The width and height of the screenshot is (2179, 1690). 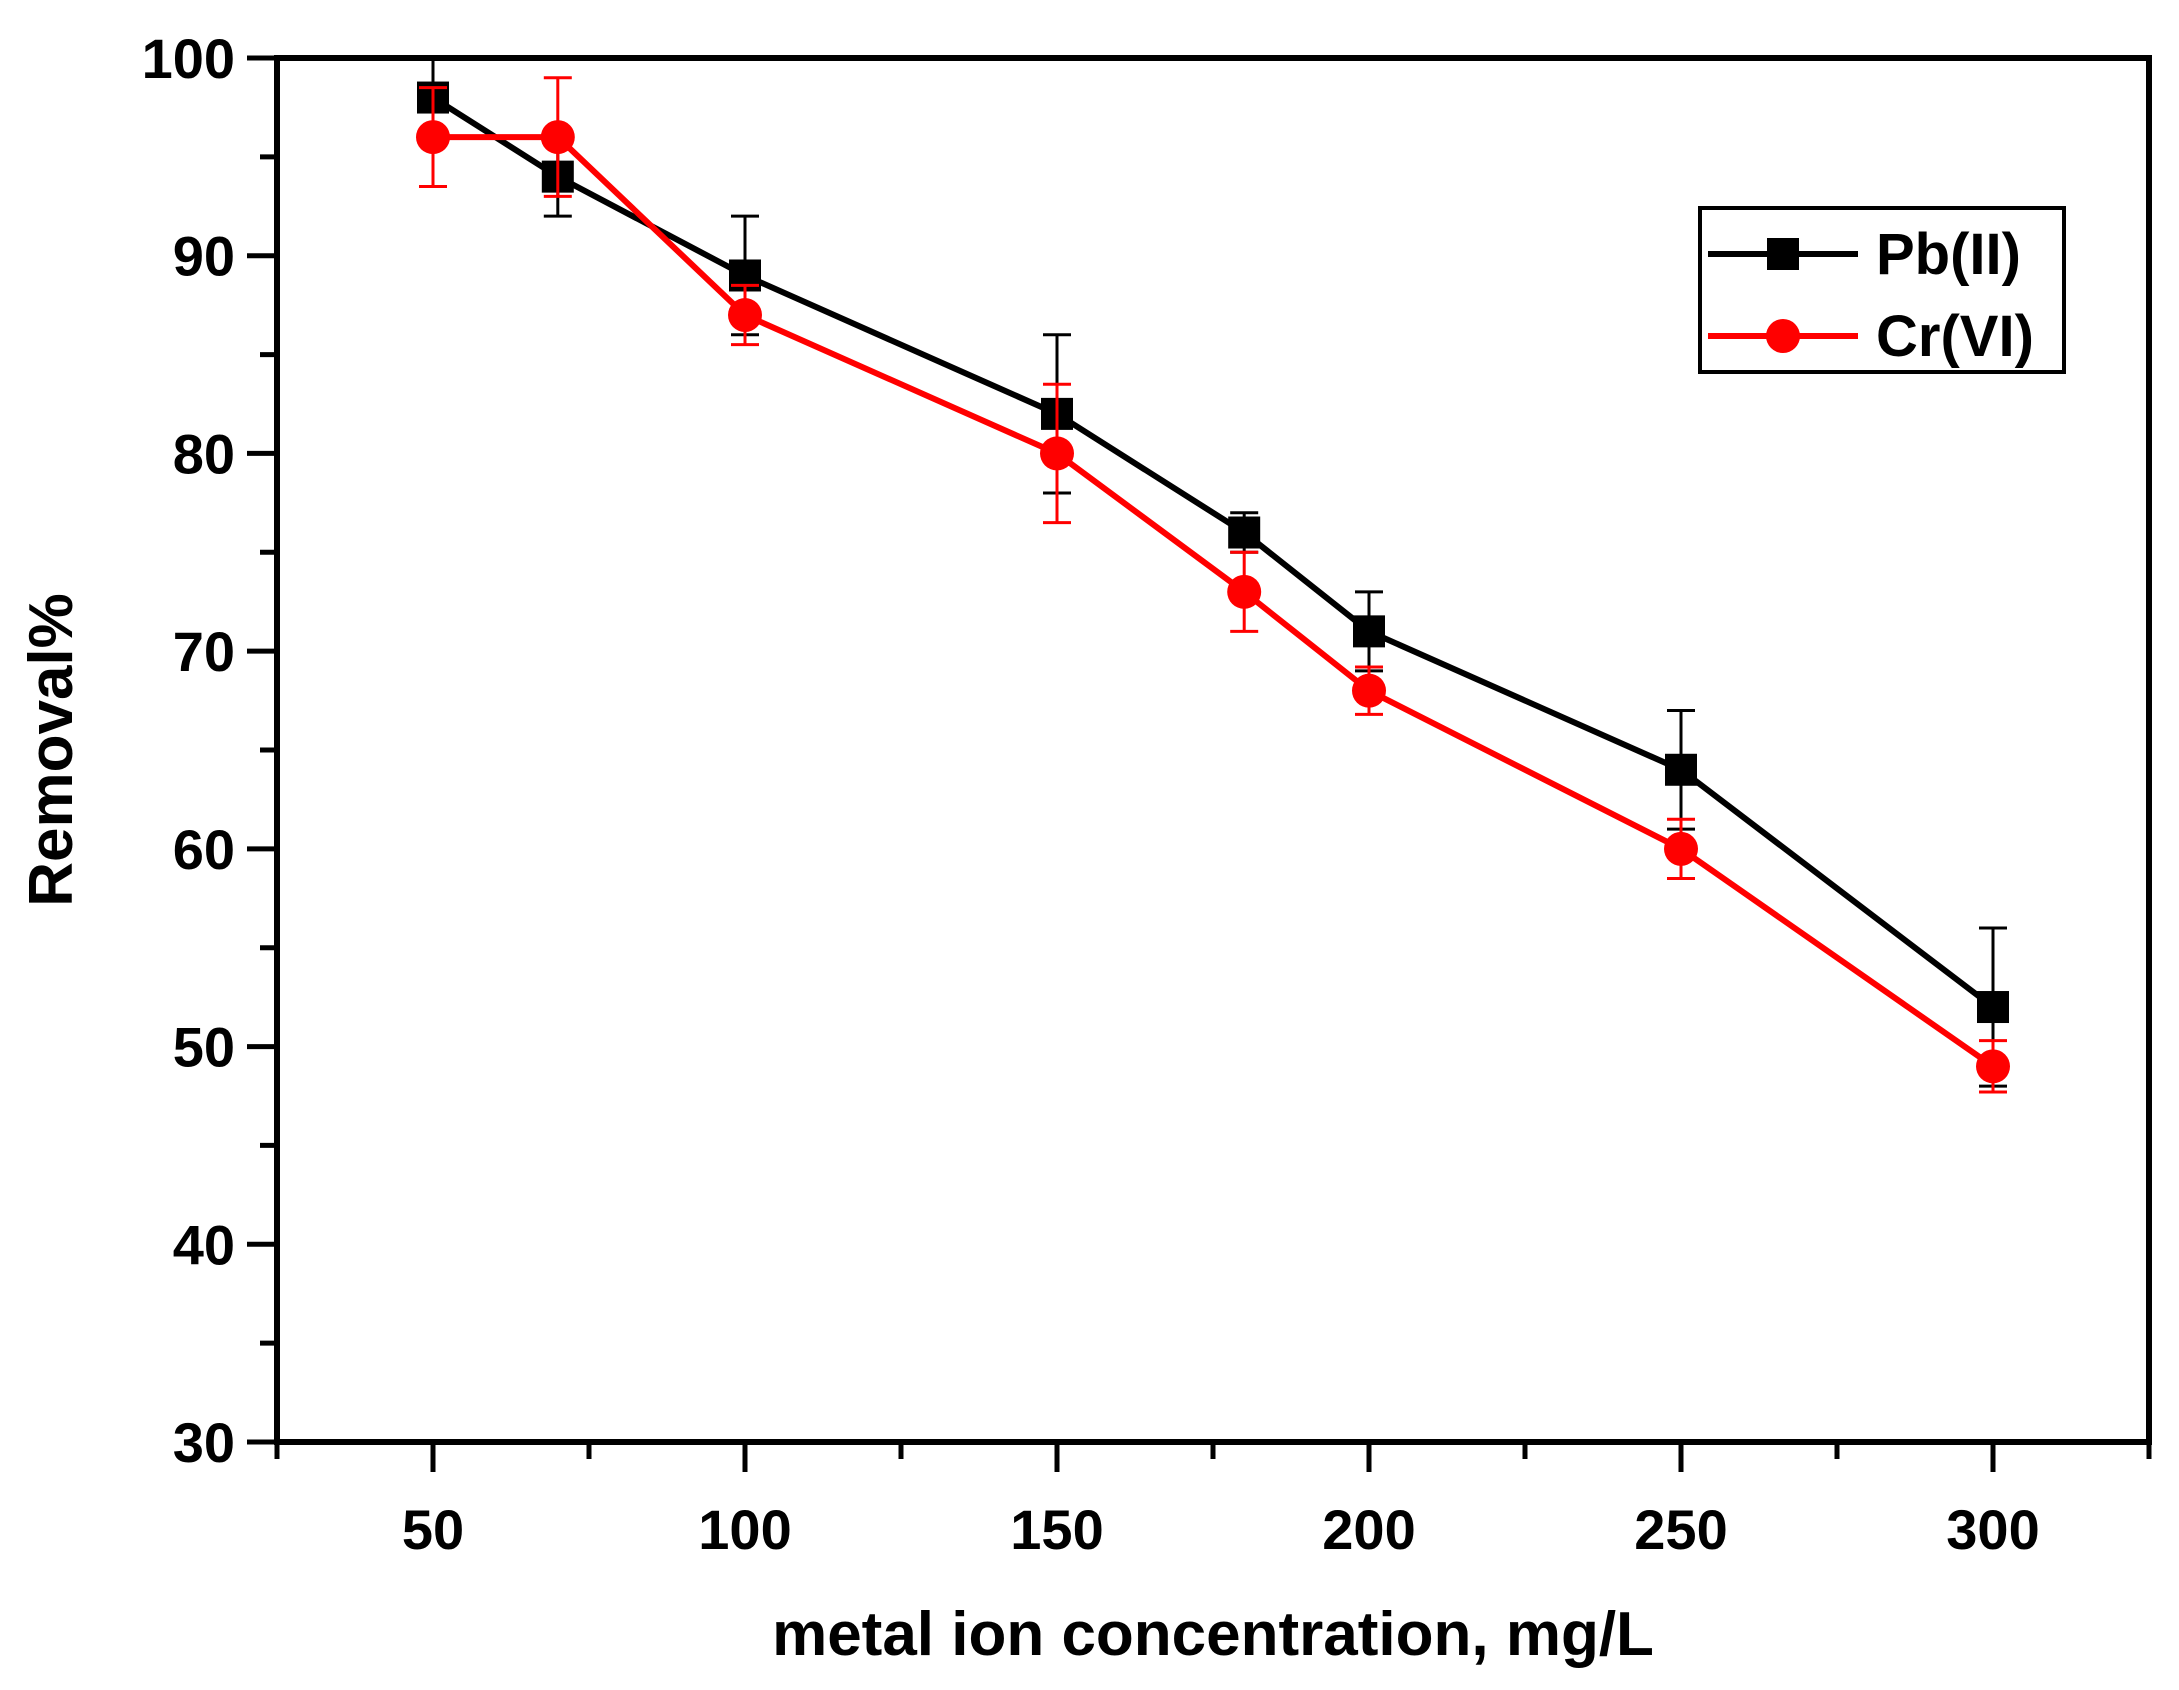 I want to click on y-tick-label-100: 100, so click(x=188, y=58).